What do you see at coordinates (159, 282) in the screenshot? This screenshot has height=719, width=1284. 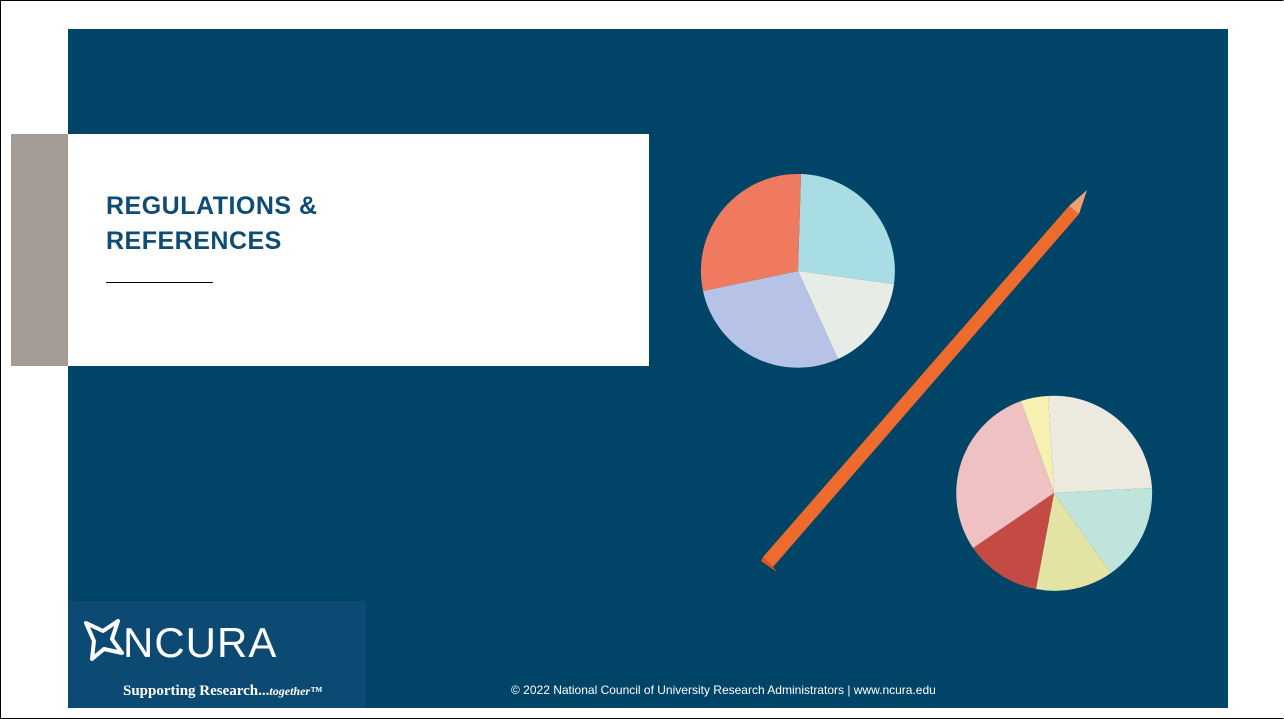 I see `title-rule` at bounding box center [159, 282].